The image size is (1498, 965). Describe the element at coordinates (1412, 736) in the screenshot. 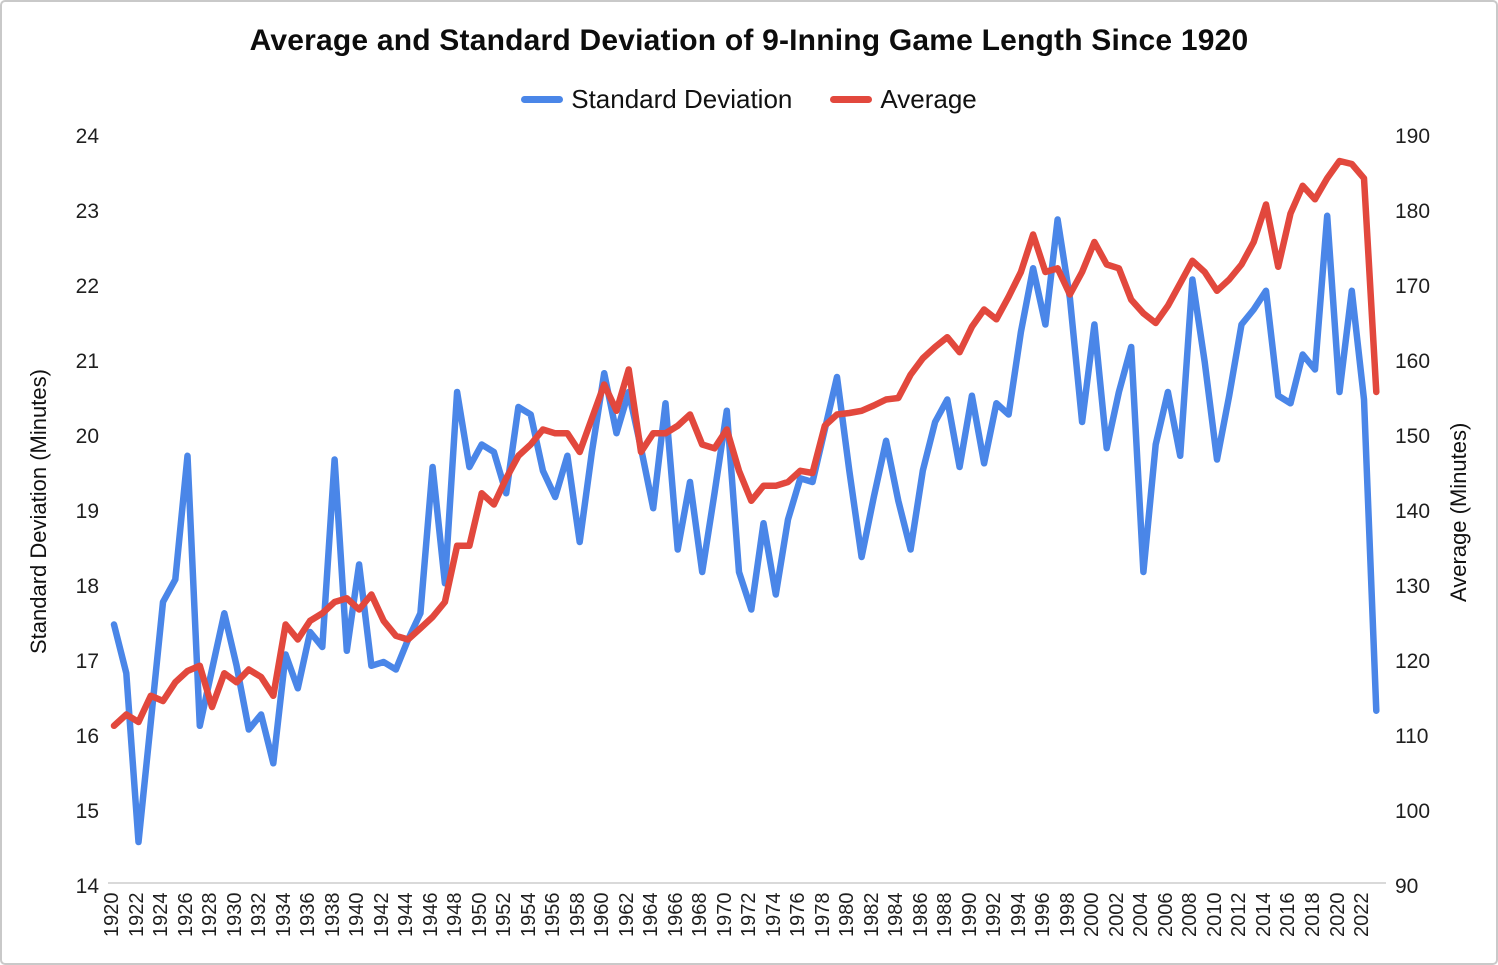

I see `right-axis-tick-label: 110` at that location.